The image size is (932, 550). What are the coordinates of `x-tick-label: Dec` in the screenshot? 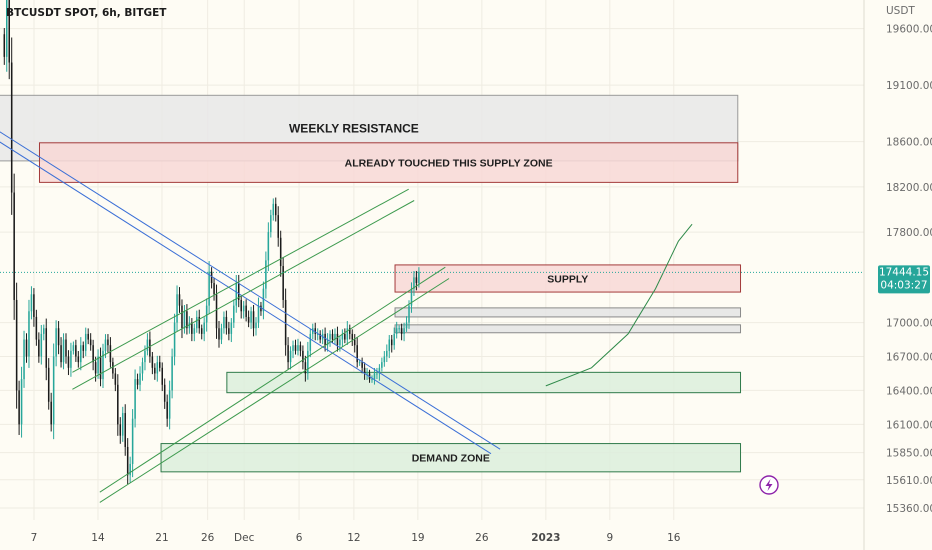 It's located at (244, 538).